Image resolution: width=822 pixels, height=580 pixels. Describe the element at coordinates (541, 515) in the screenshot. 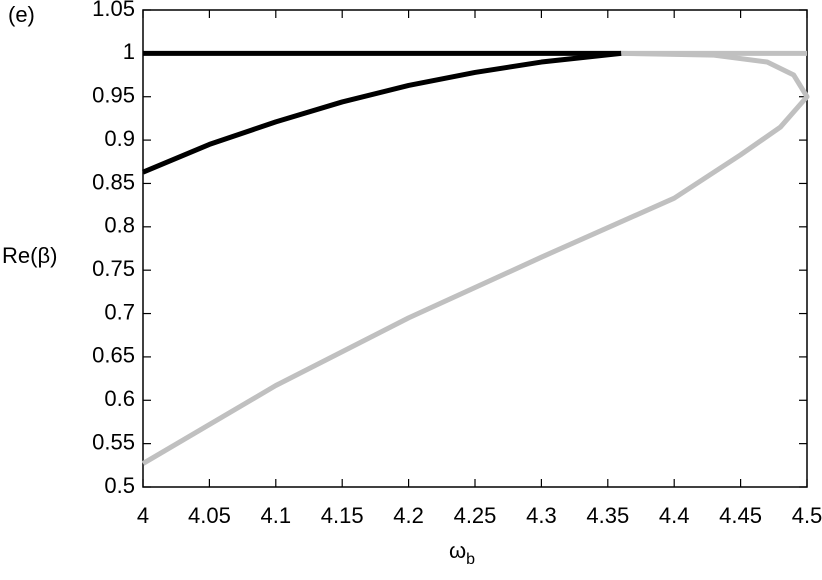

I see `x-tick-label: 4.3` at that location.